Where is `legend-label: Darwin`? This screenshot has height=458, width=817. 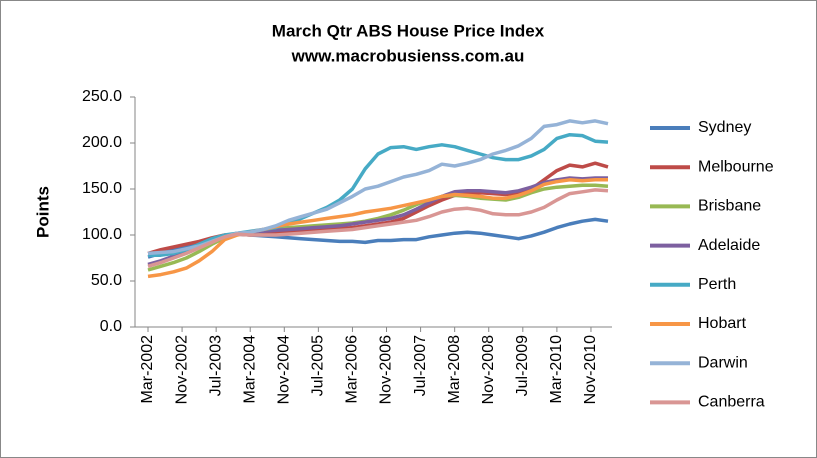
legend-label: Darwin is located at coordinates (723, 362).